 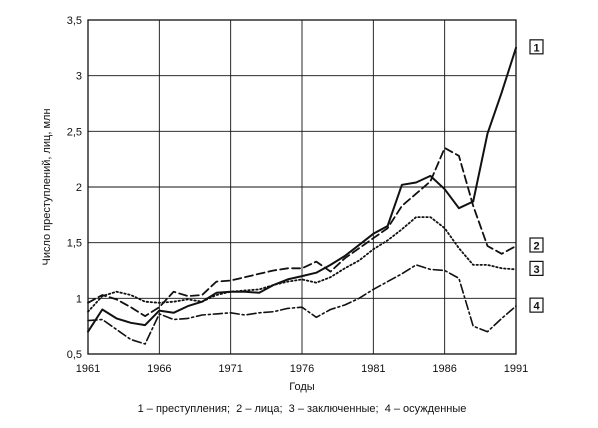 What do you see at coordinates (79, 299) in the screenshot?
I see `y-tick-label: 1` at bounding box center [79, 299].